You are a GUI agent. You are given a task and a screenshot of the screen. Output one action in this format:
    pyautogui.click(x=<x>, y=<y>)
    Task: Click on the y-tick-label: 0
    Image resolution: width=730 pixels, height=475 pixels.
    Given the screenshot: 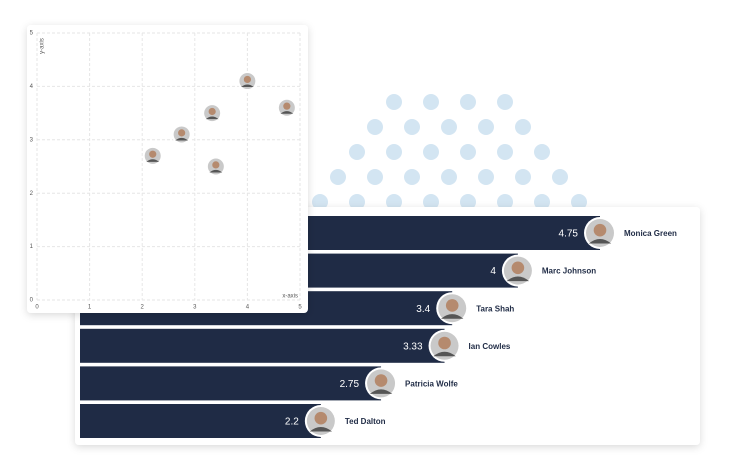 What is the action you would take?
    pyautogui.click(x=32, y=301)
    